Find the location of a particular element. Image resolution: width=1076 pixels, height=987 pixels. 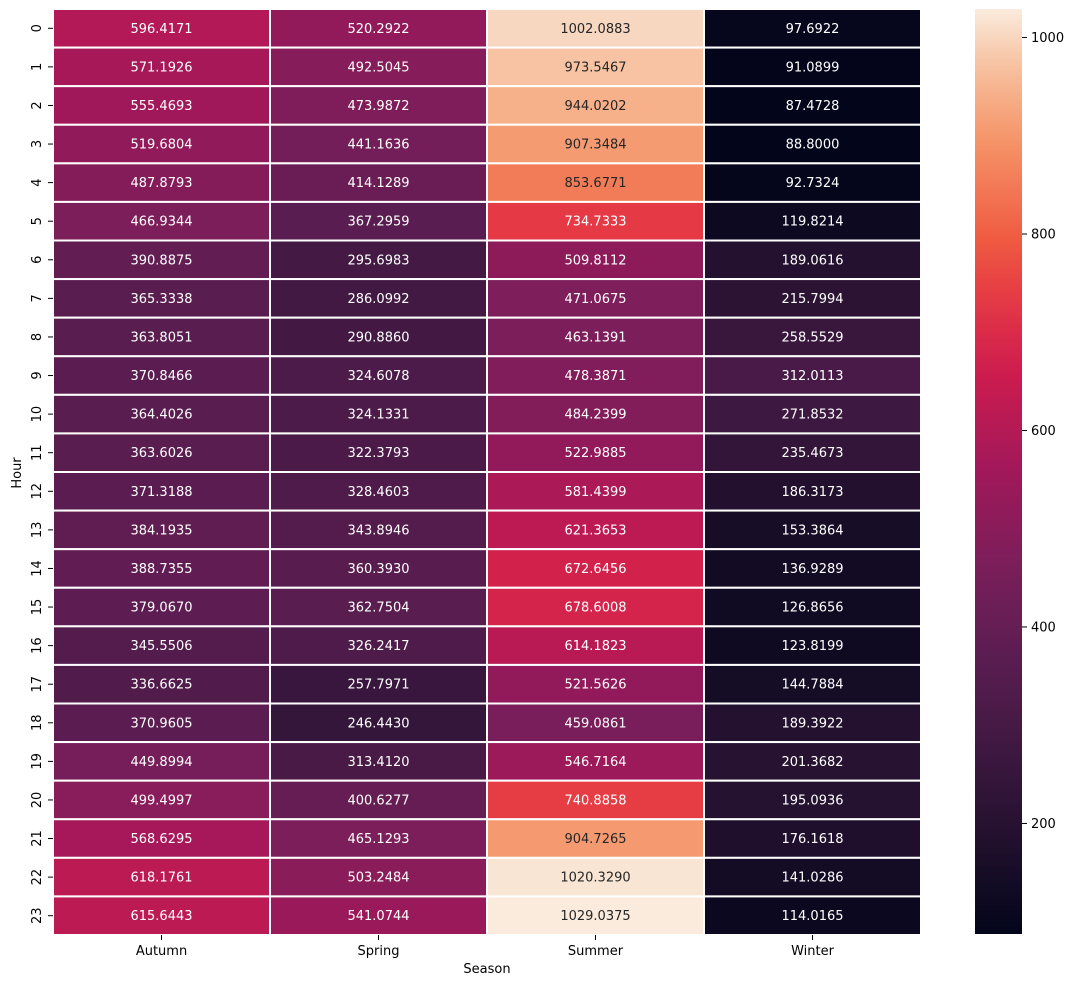

y-tick-label: 10 is located at coordinates (37, 414).